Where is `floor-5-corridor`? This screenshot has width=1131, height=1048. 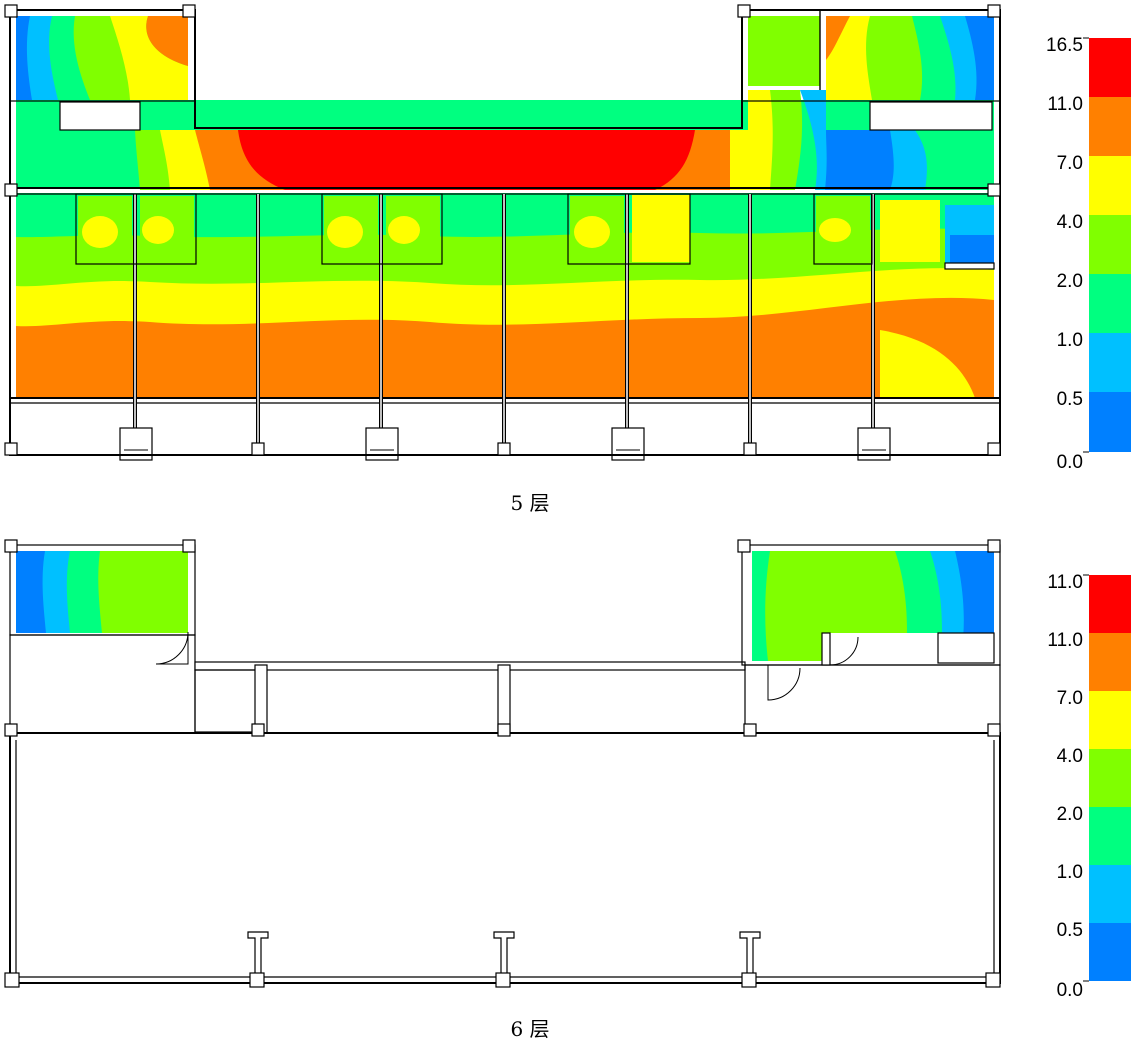
floor-5-corridor is located at coordinates (505, 140).